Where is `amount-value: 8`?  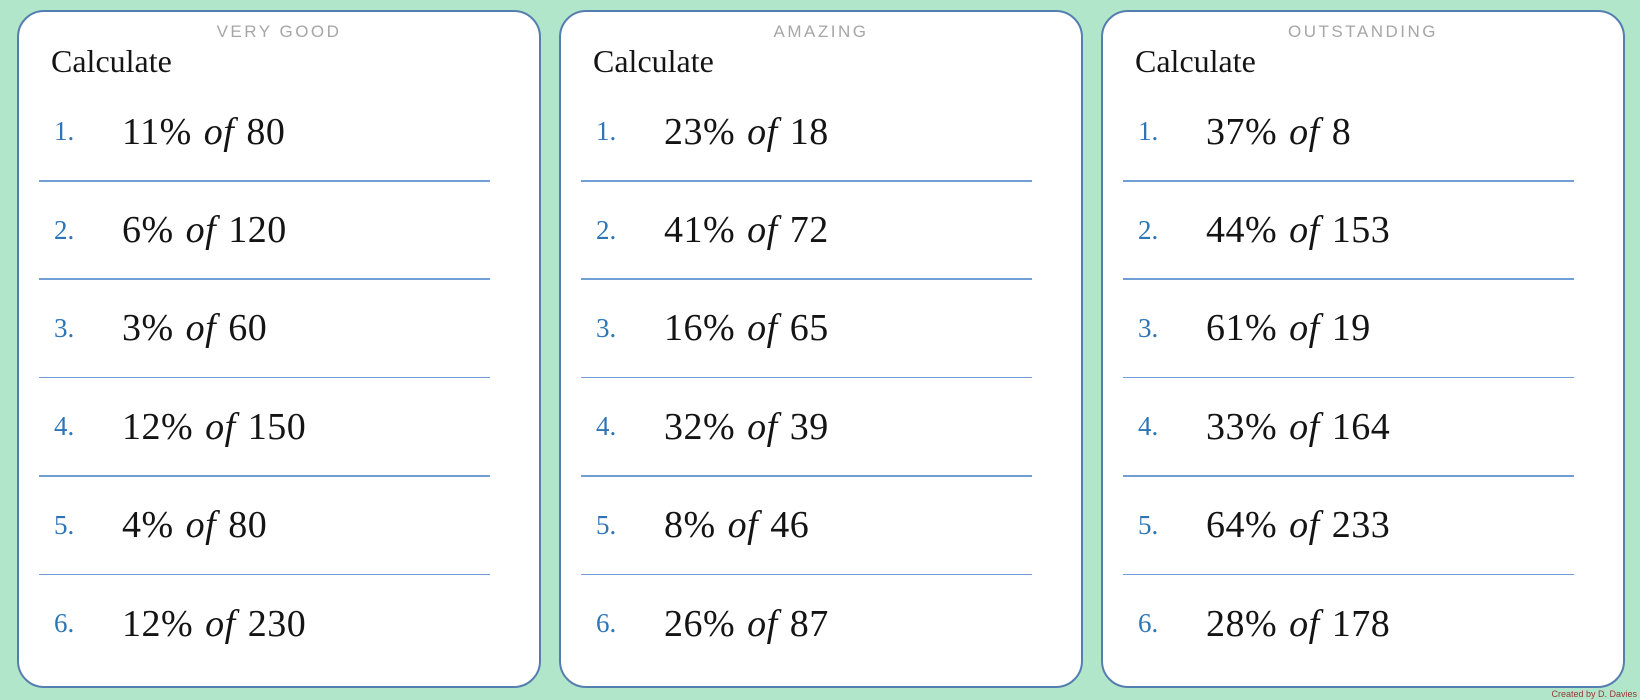
amount-value: 8 is located at coordinates (1341, 131).